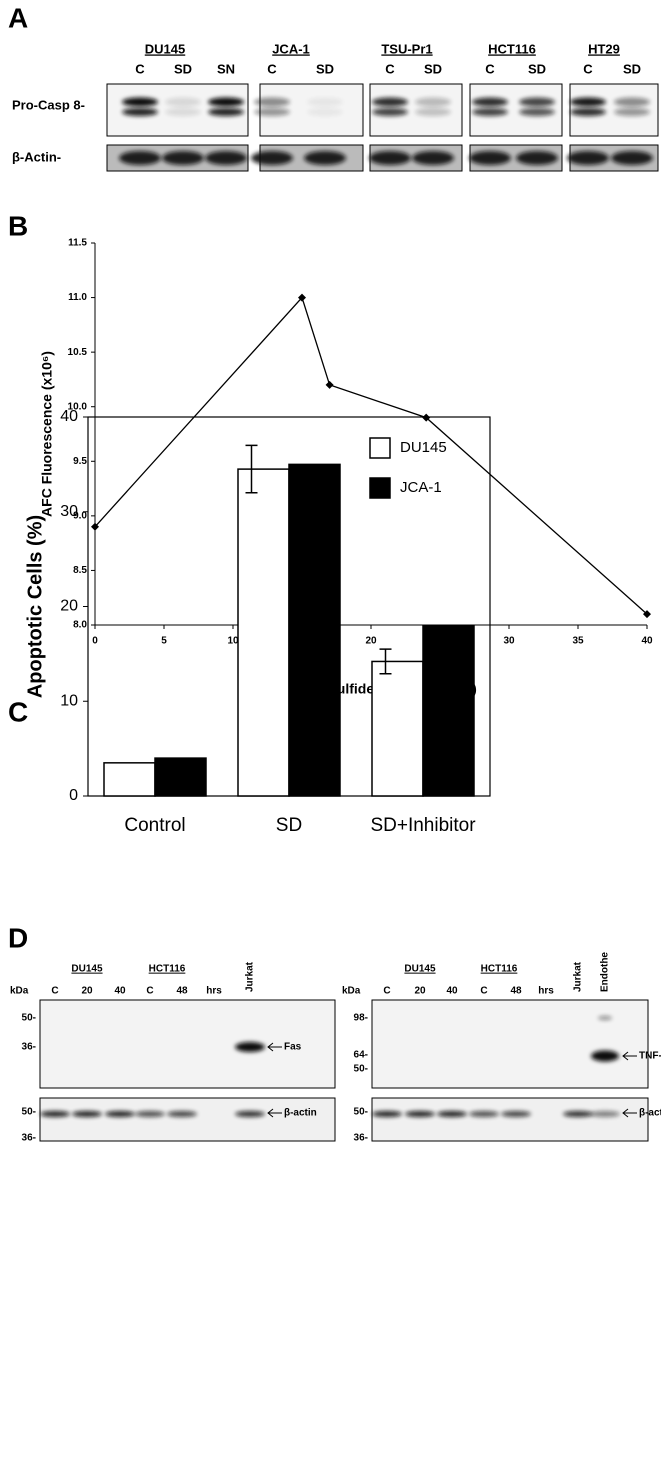  What do you see at coordinates (605, 972) in the screenshot?
I see `lane-label: Endothe` at bounding box center [605, 972].